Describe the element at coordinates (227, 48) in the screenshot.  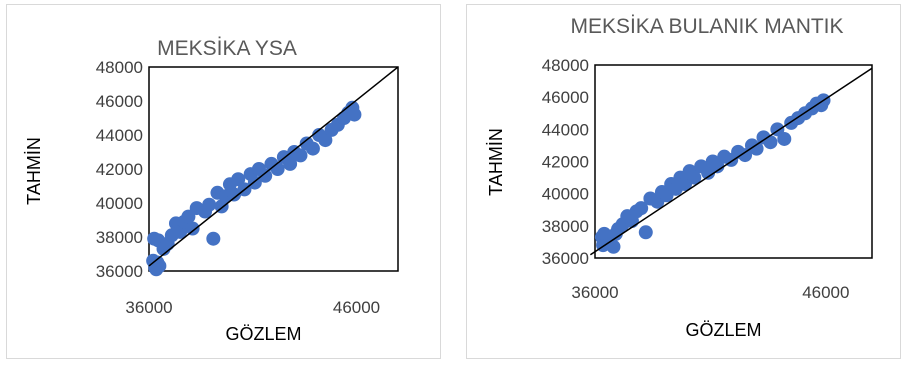
I see `chart-title: MEKSİKA YSA` at that location.